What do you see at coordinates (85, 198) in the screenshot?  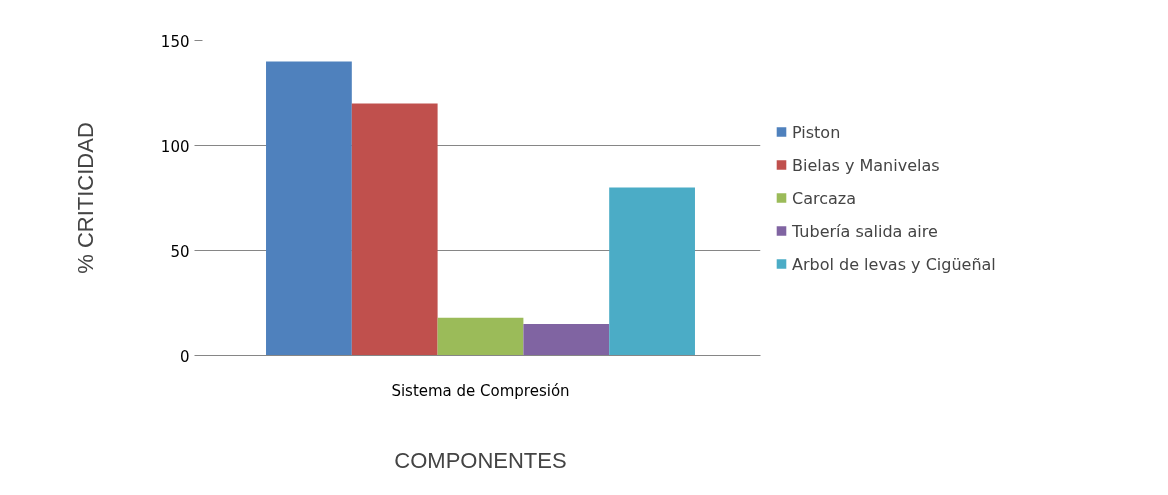 I see `y-axis-title: % CRITICIDAD` at bounding box center [85, 198].